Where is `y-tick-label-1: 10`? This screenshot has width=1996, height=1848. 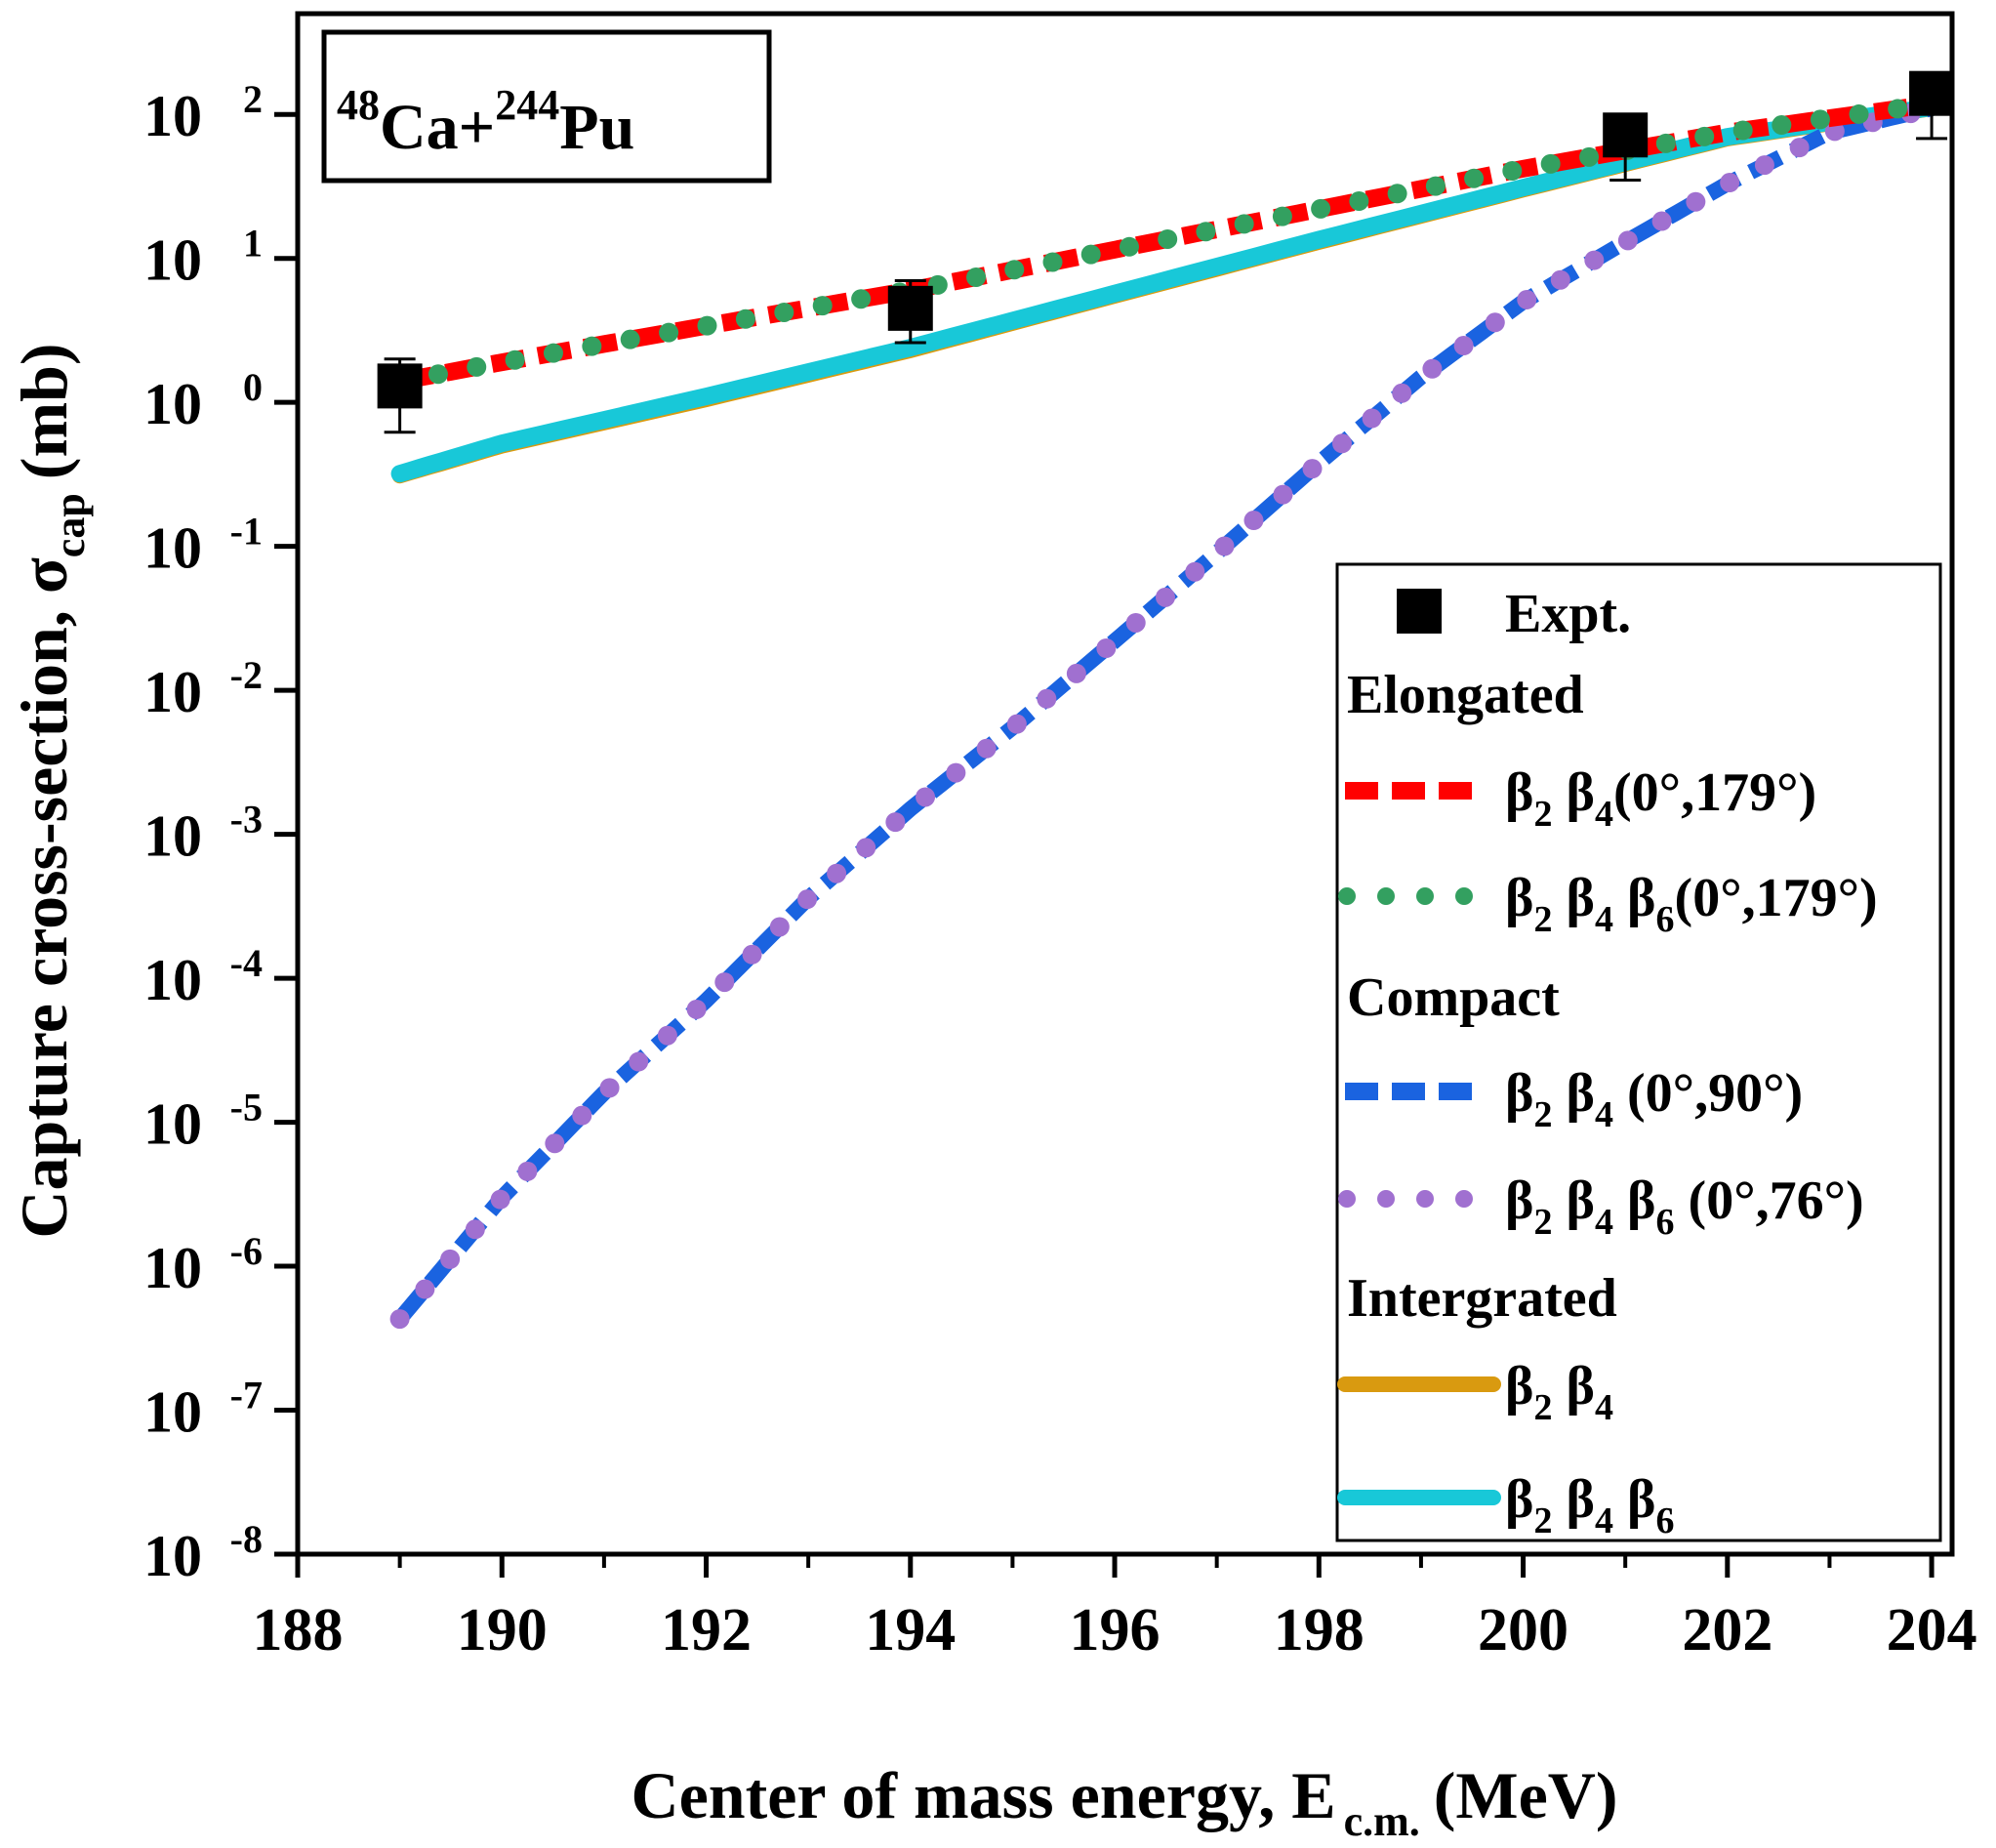
y-tick-label-1: 10 is located at coordinates (172, 1412).